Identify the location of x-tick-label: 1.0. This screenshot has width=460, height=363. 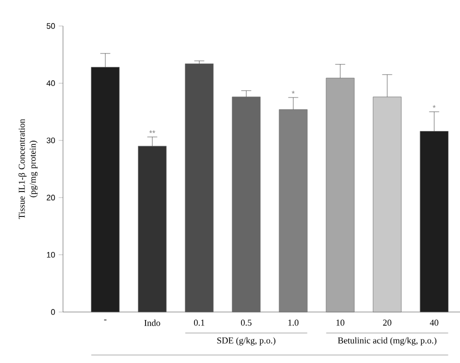
(293, 323).